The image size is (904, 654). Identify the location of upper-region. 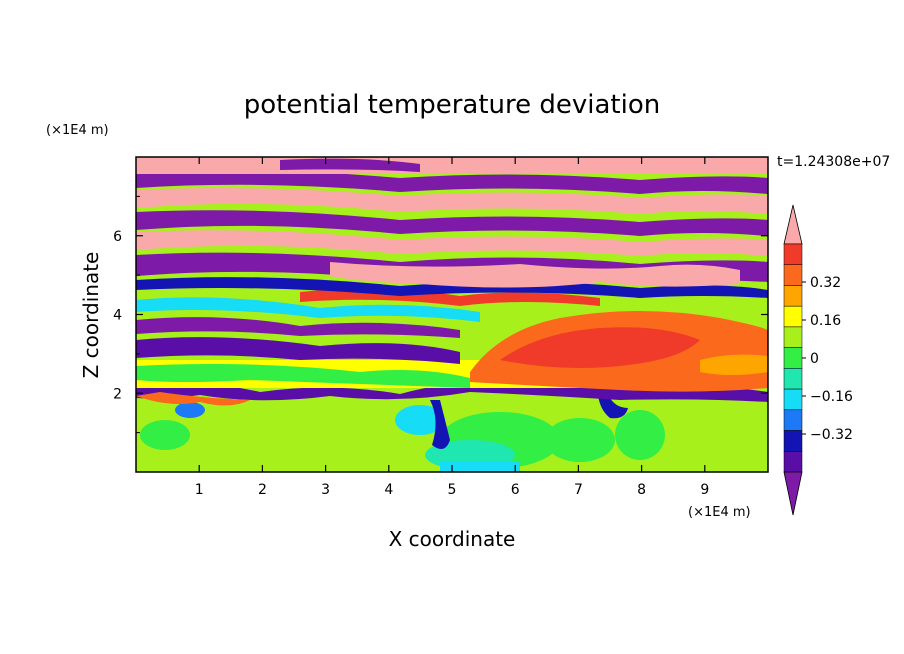
(452, 222).